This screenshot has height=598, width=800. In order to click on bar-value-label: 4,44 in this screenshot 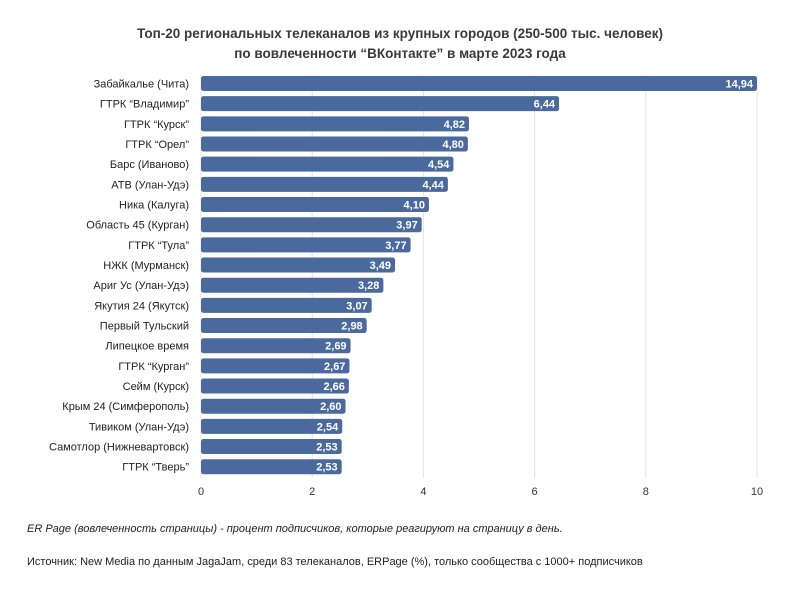, I will do `click(433, 185)`.